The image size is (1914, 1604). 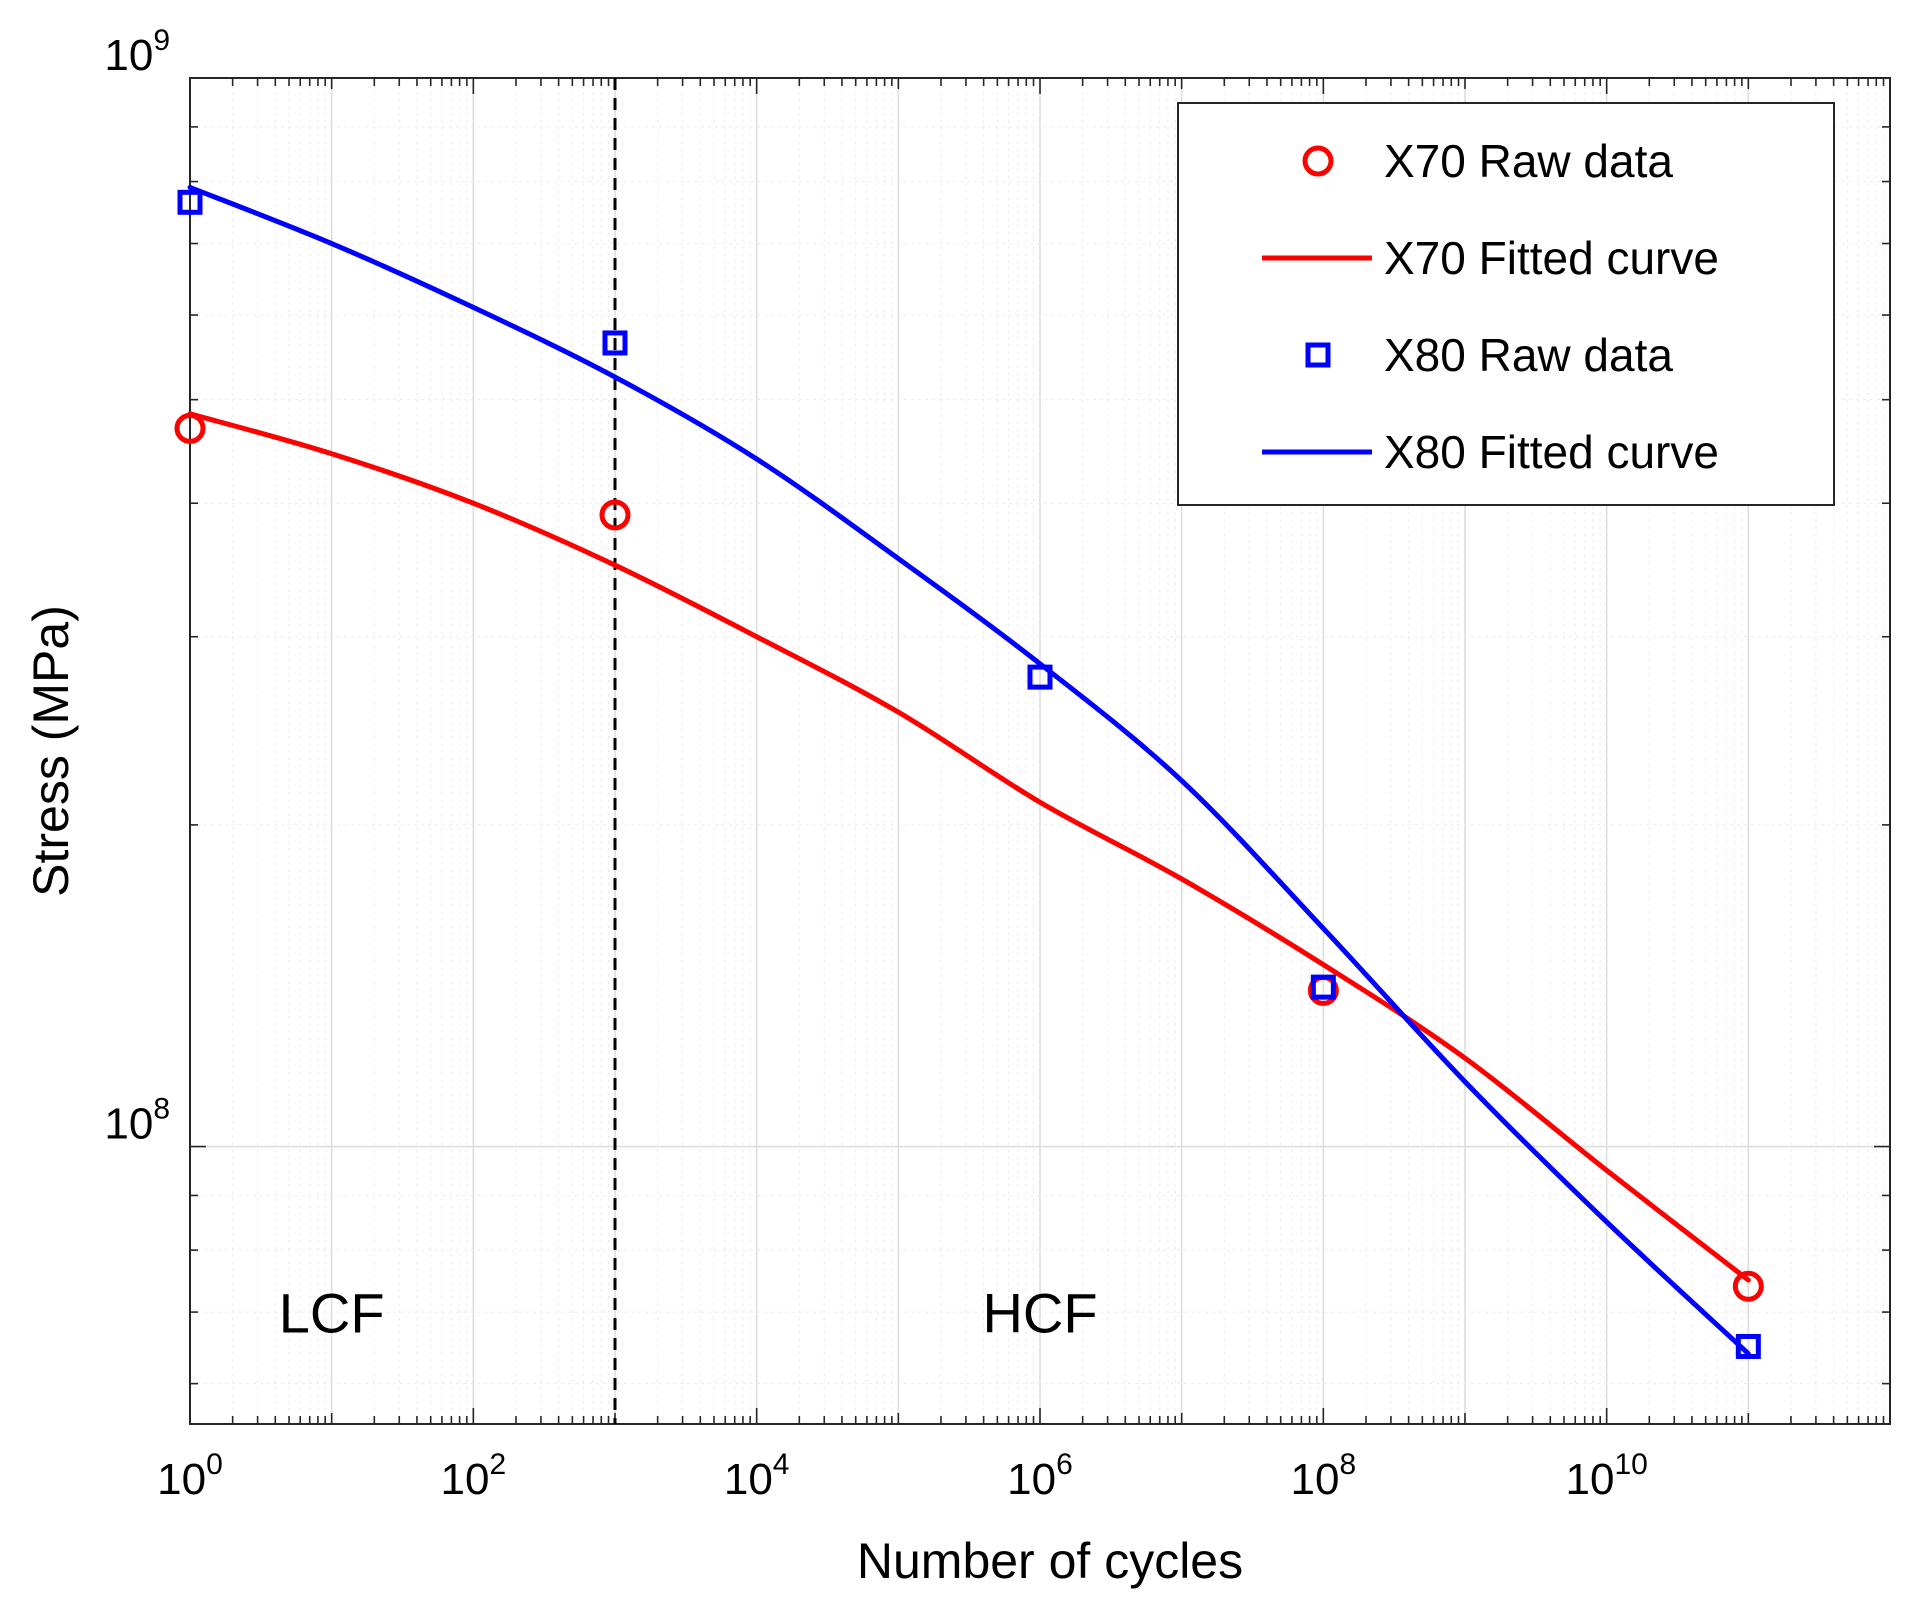 What do you see at coordinates (1528, 161) in the screenshot?
I see `legend-label-x70-raw-data: X70 Raw data` at bounding box center [1528, 161].